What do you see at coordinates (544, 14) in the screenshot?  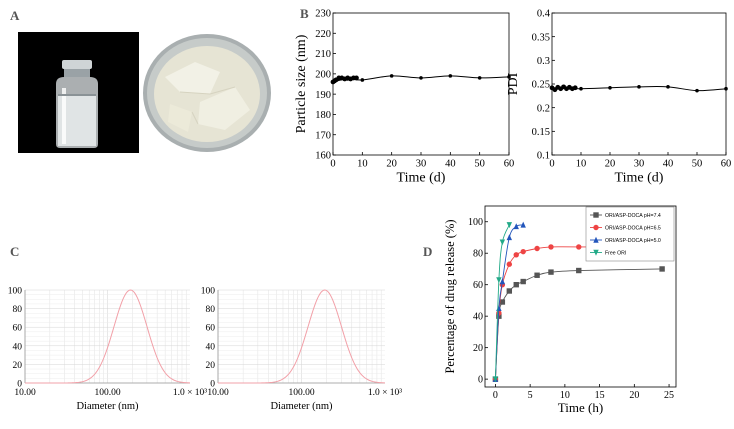 I see `y-tick-label: 0.4` at bounding box center [544, 14].